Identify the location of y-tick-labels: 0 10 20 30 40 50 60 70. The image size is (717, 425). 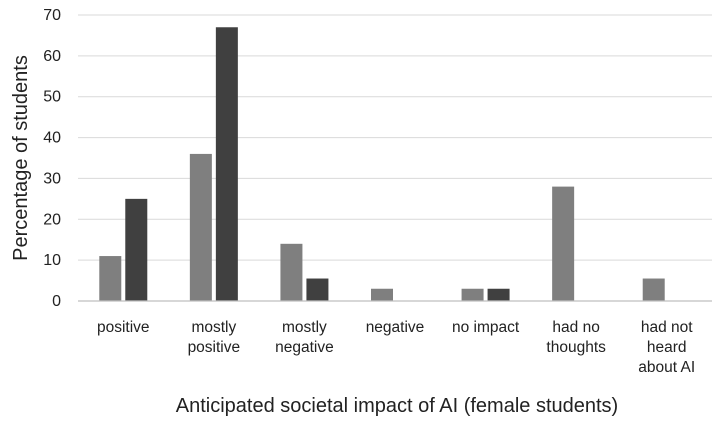
(52, 158).